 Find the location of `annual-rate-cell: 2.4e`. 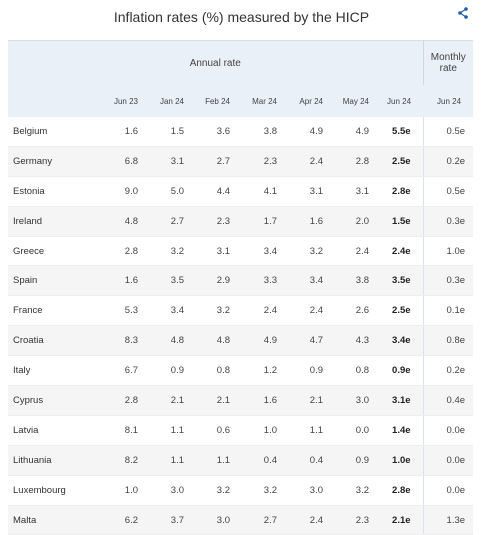

annual-rate-cell: 2.4e is located at coordinates (402, 251).